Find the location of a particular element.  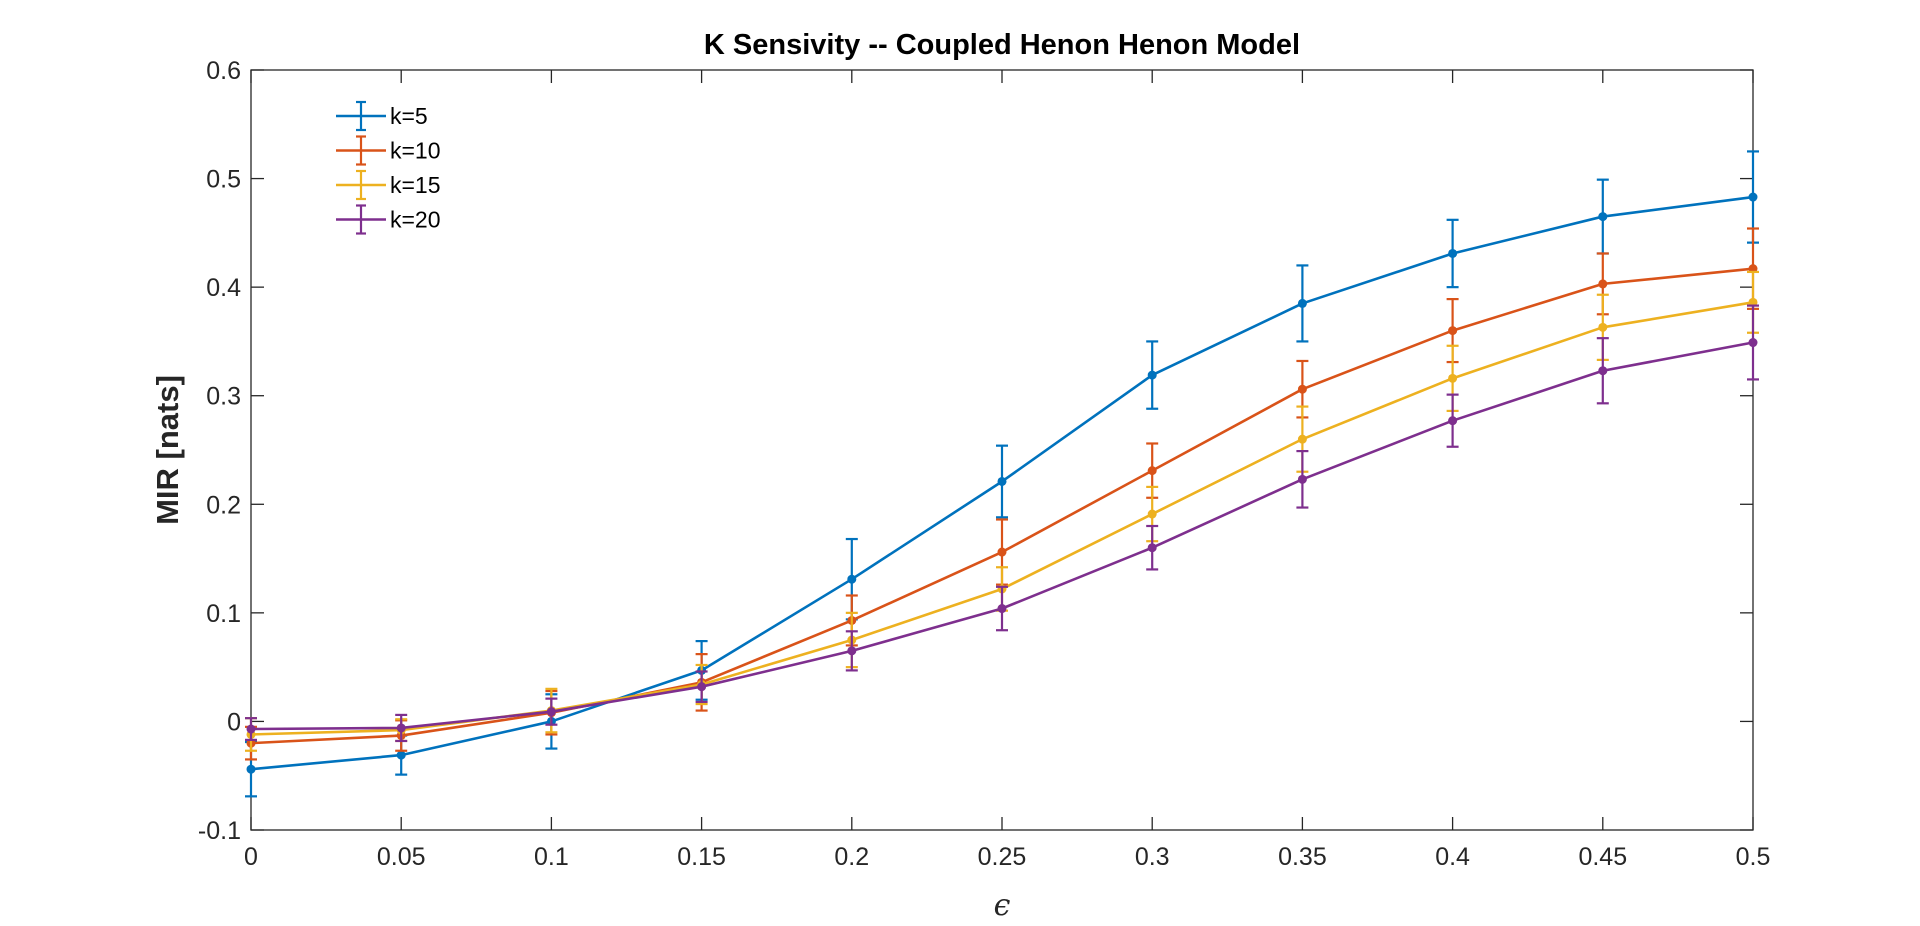

y-axis-label: MIR [nats] is located at coordinates (167, 450).